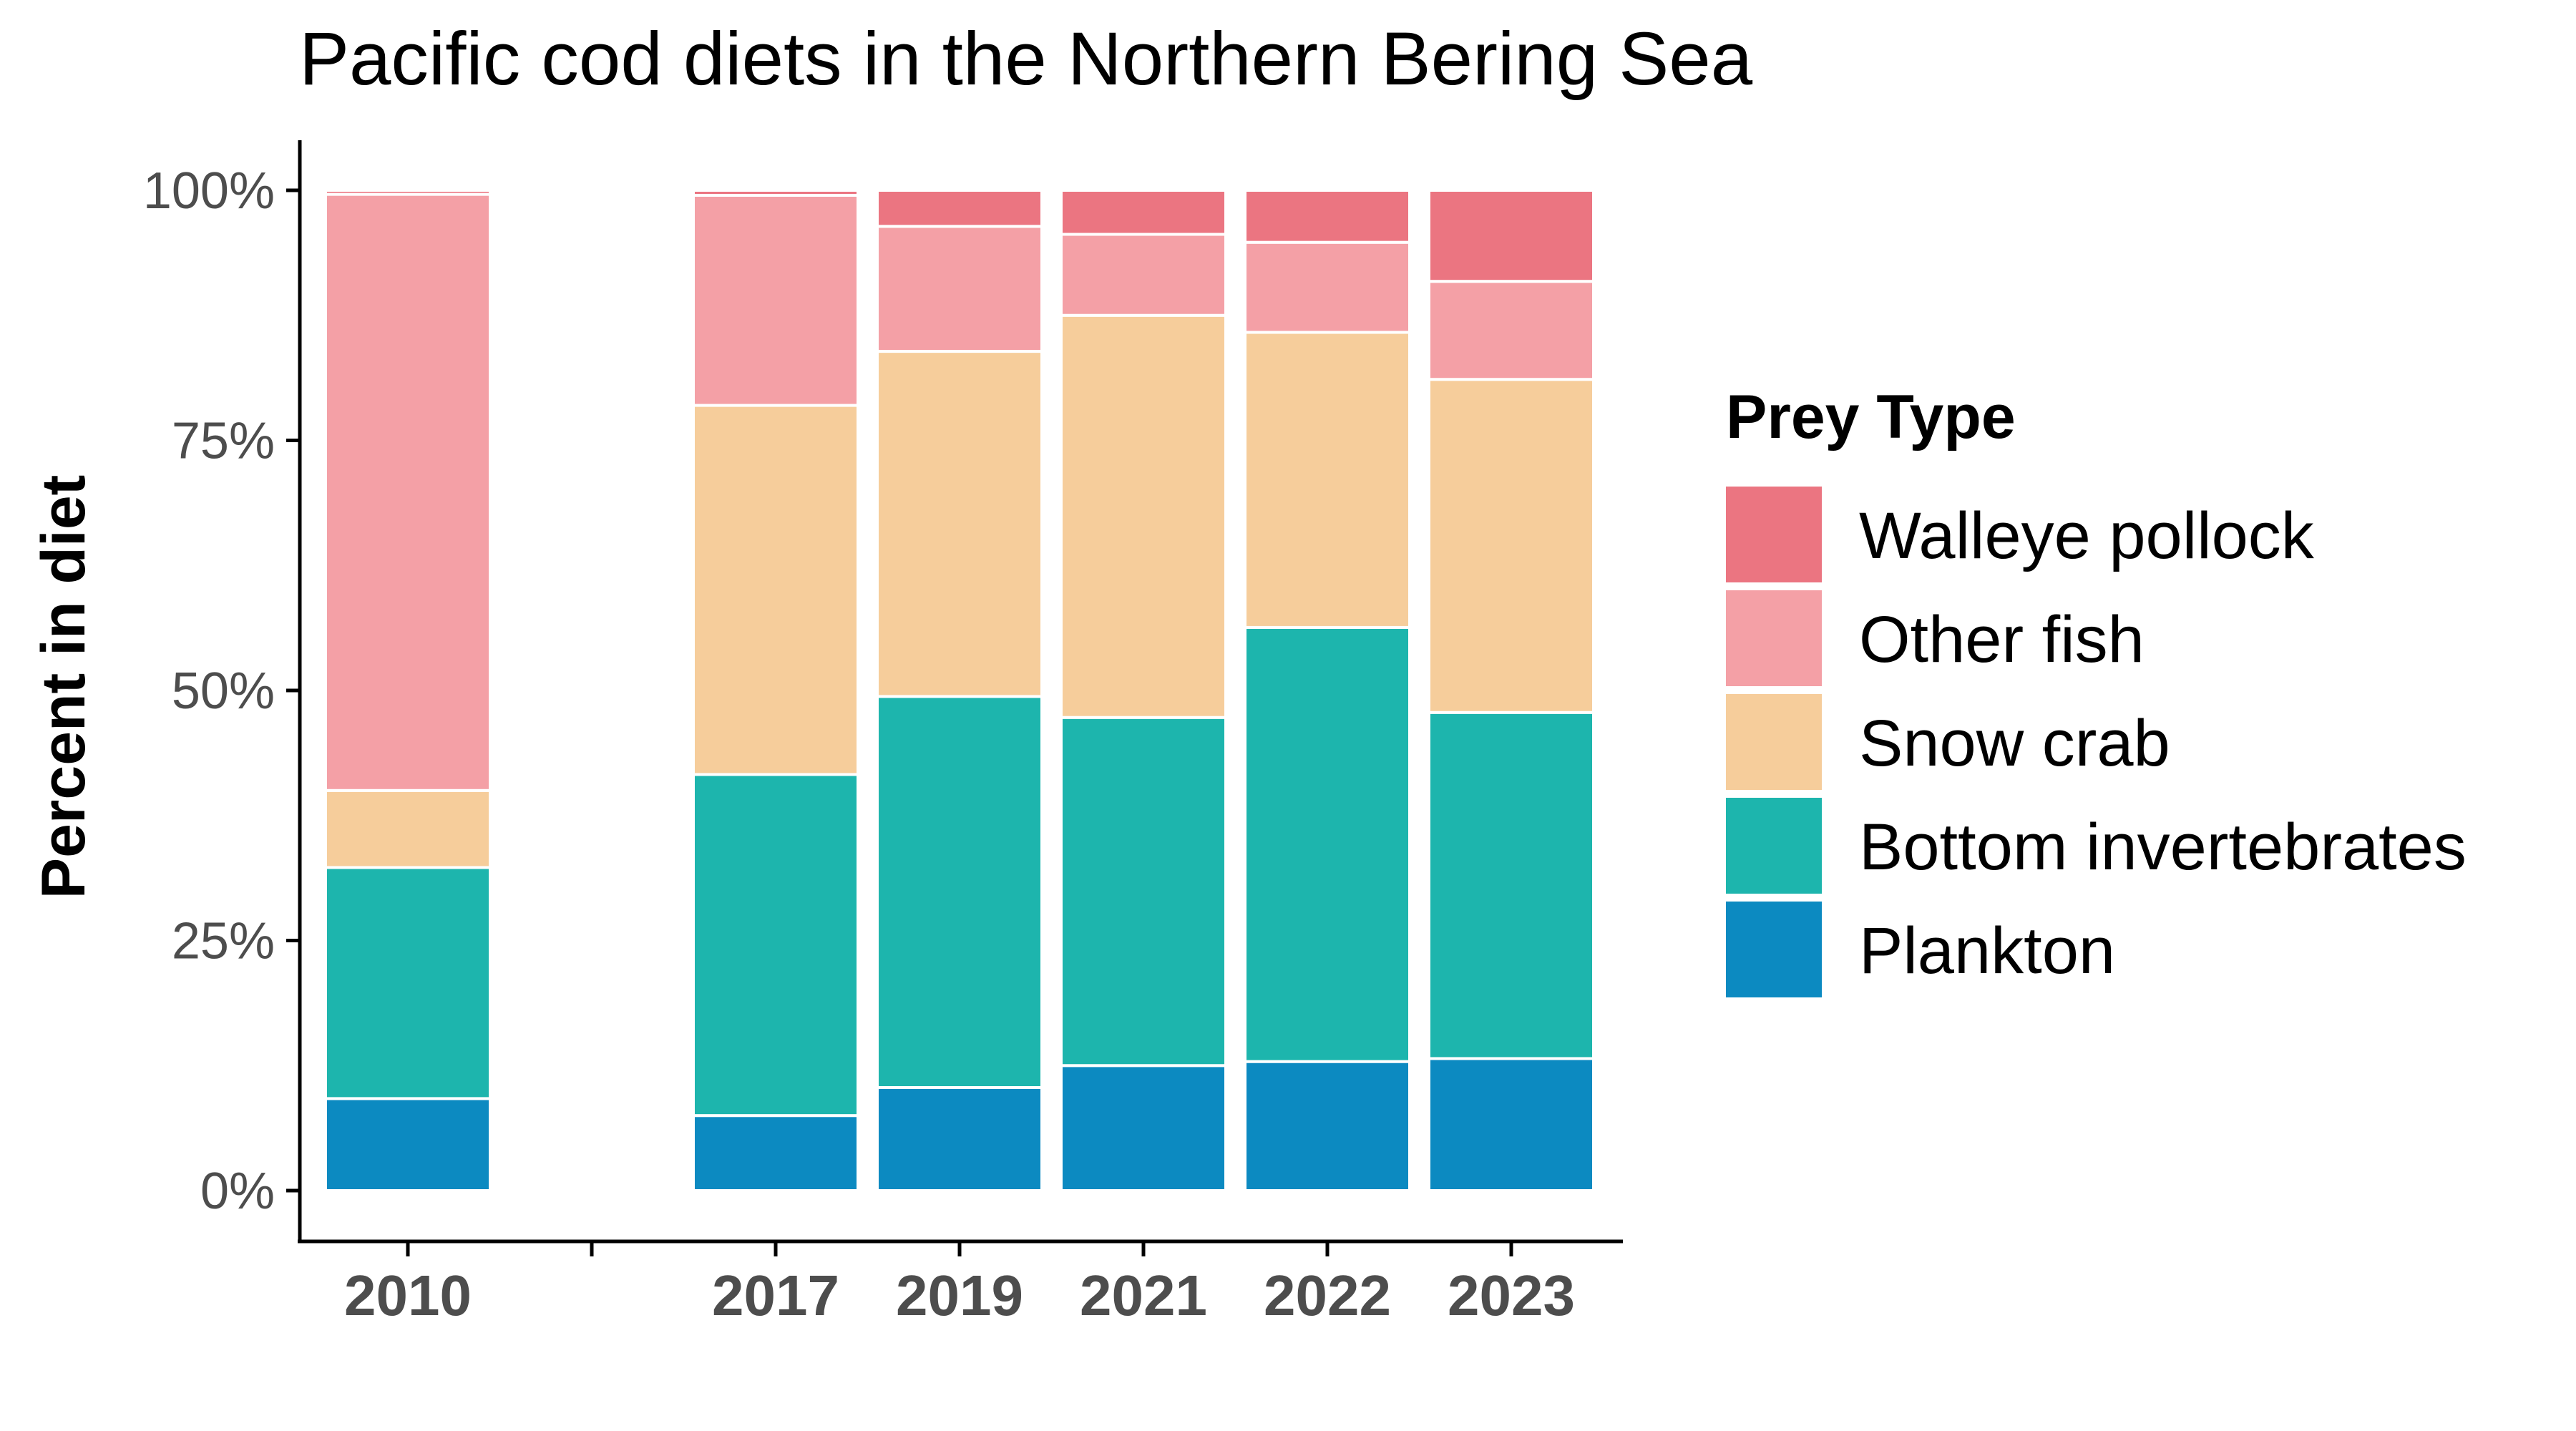 The height and width of the screenshot is (1431, 2576). What do you see at coordinates (1987, 950) in the screenshot?
I see `legend-label-plankton: Plankton` at bounding box center [1987, 950].